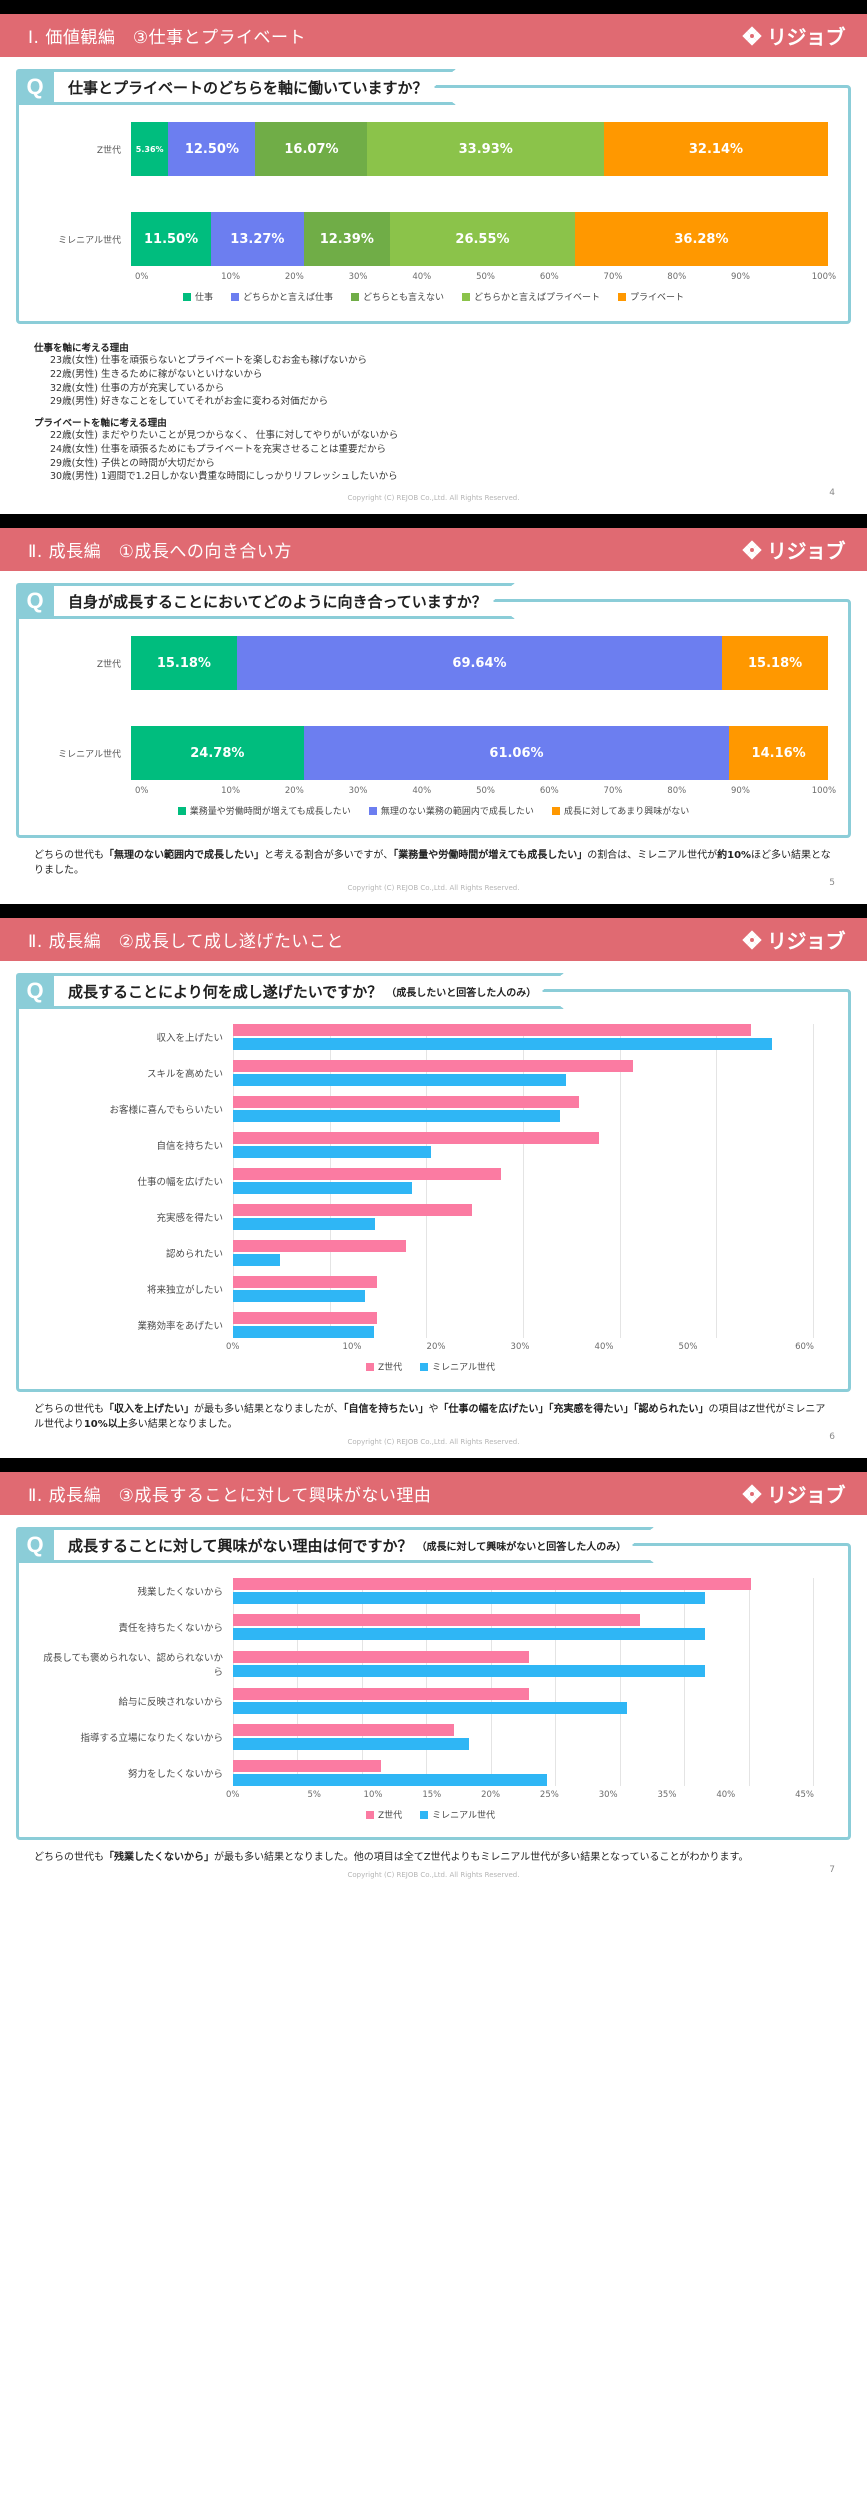 This screenshot has width=867, height=2494. What do you see at coordinates (189, 1039) in the screenshot?
I see `bar-category-label: 収入を上げたい` at bounding box center [189, 1039].